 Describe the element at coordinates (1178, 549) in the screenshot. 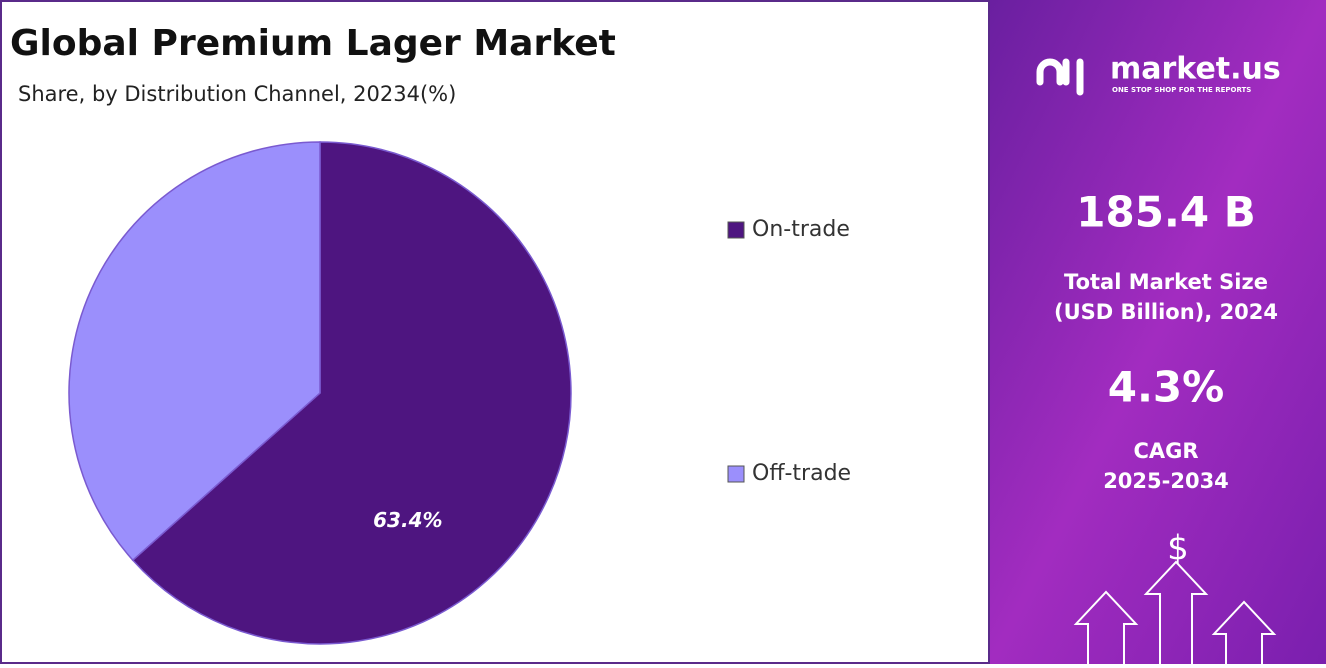

I see `icon: $` at that location.